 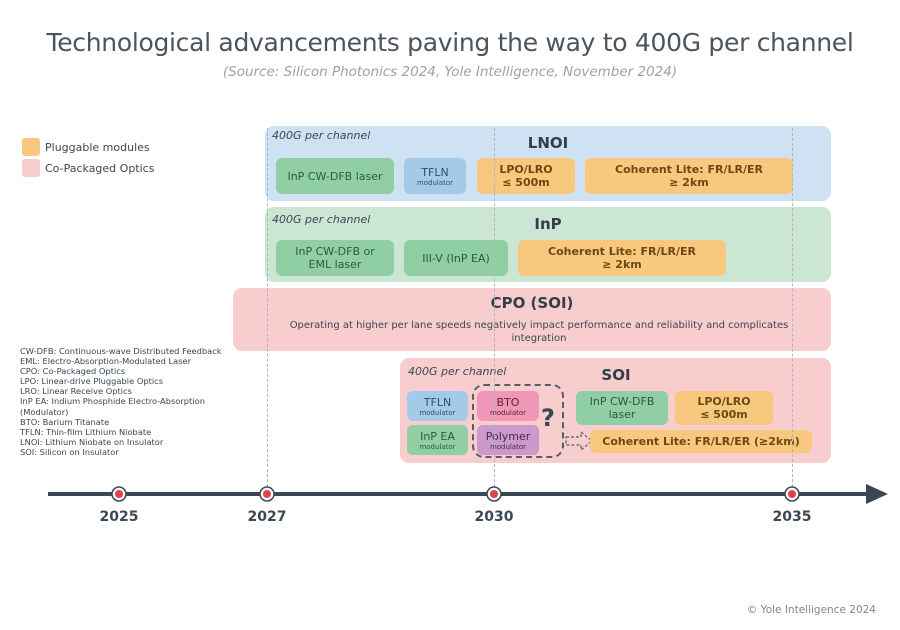 I want to click on legend-swatch-pluggable, so click(x=31, y=147).